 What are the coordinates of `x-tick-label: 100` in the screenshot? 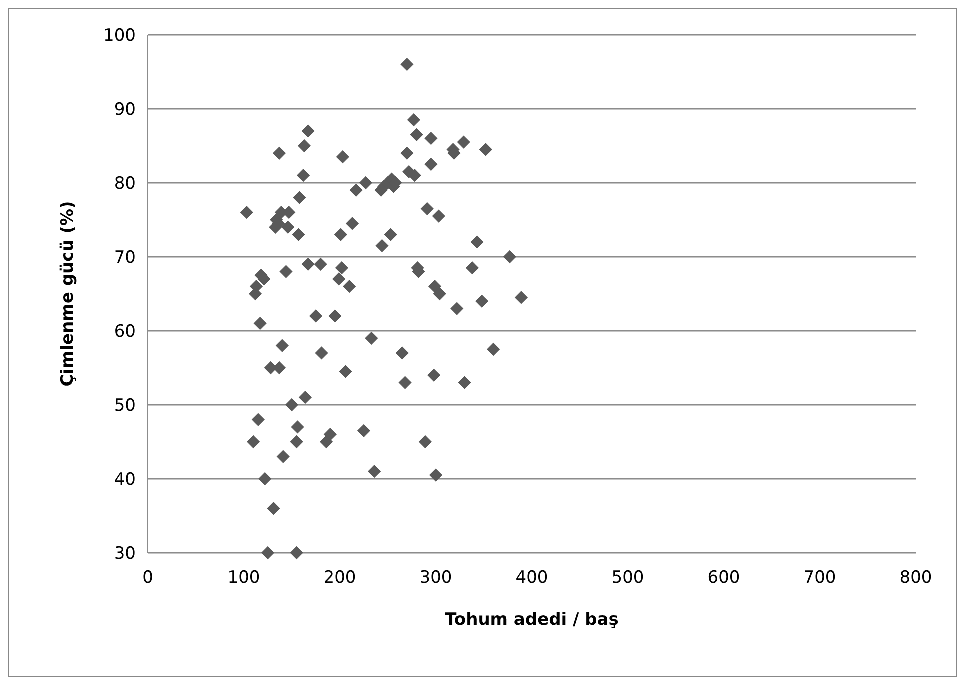 It's located at (244, 578).